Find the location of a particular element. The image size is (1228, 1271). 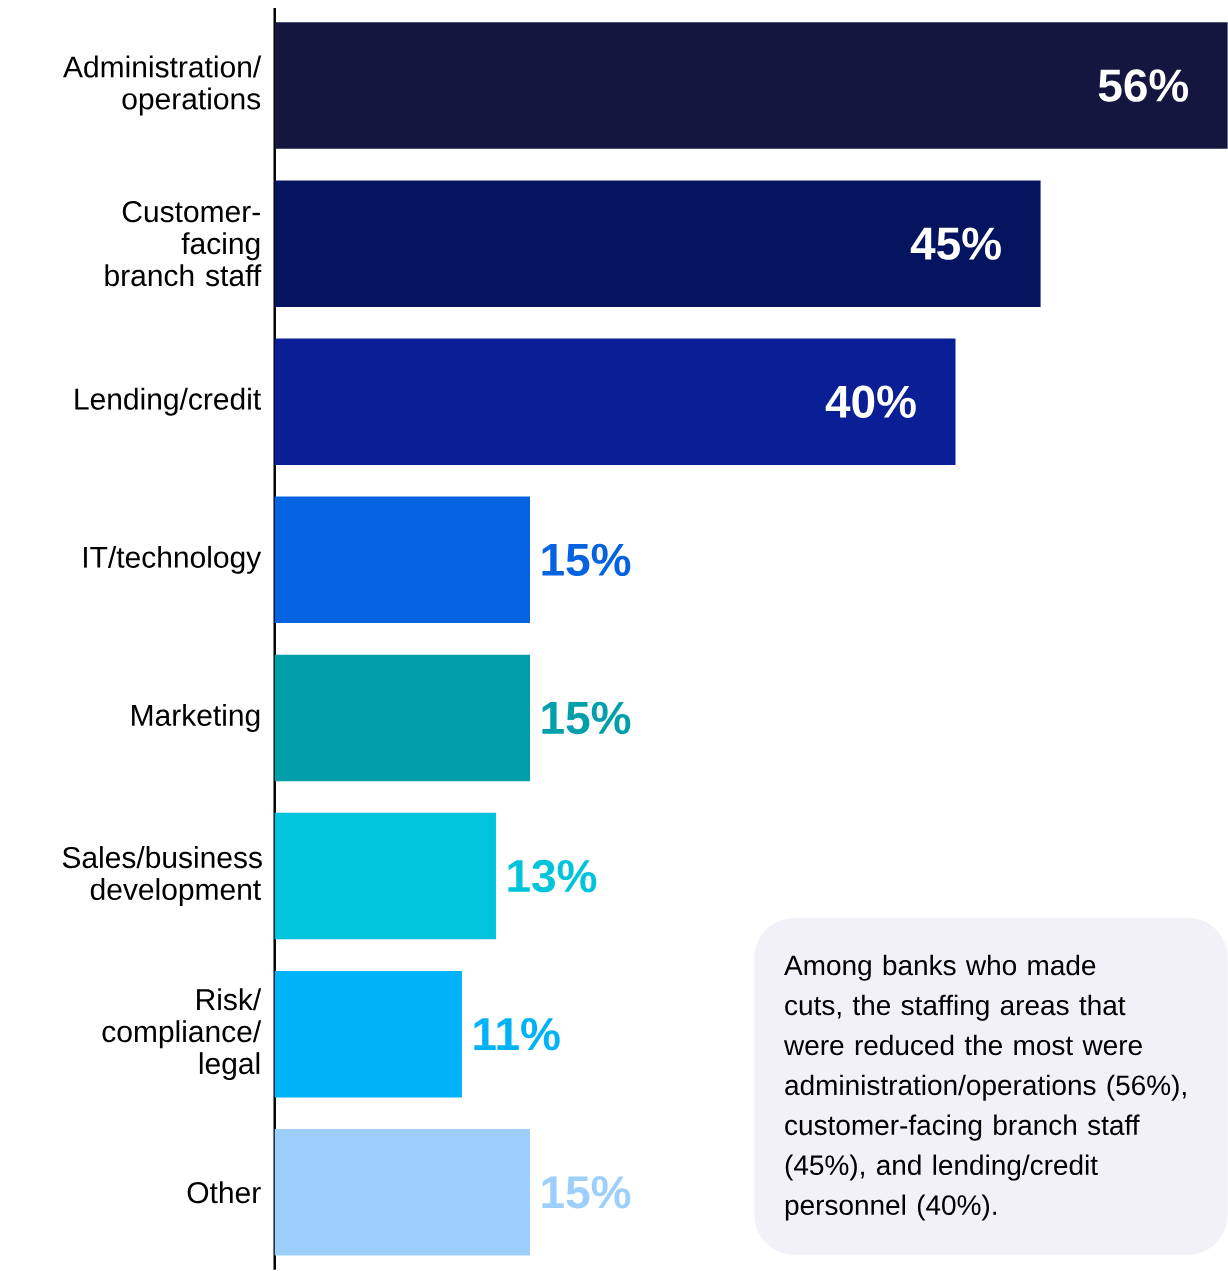

data-label: 11% is located at coordinates (517, 1034).